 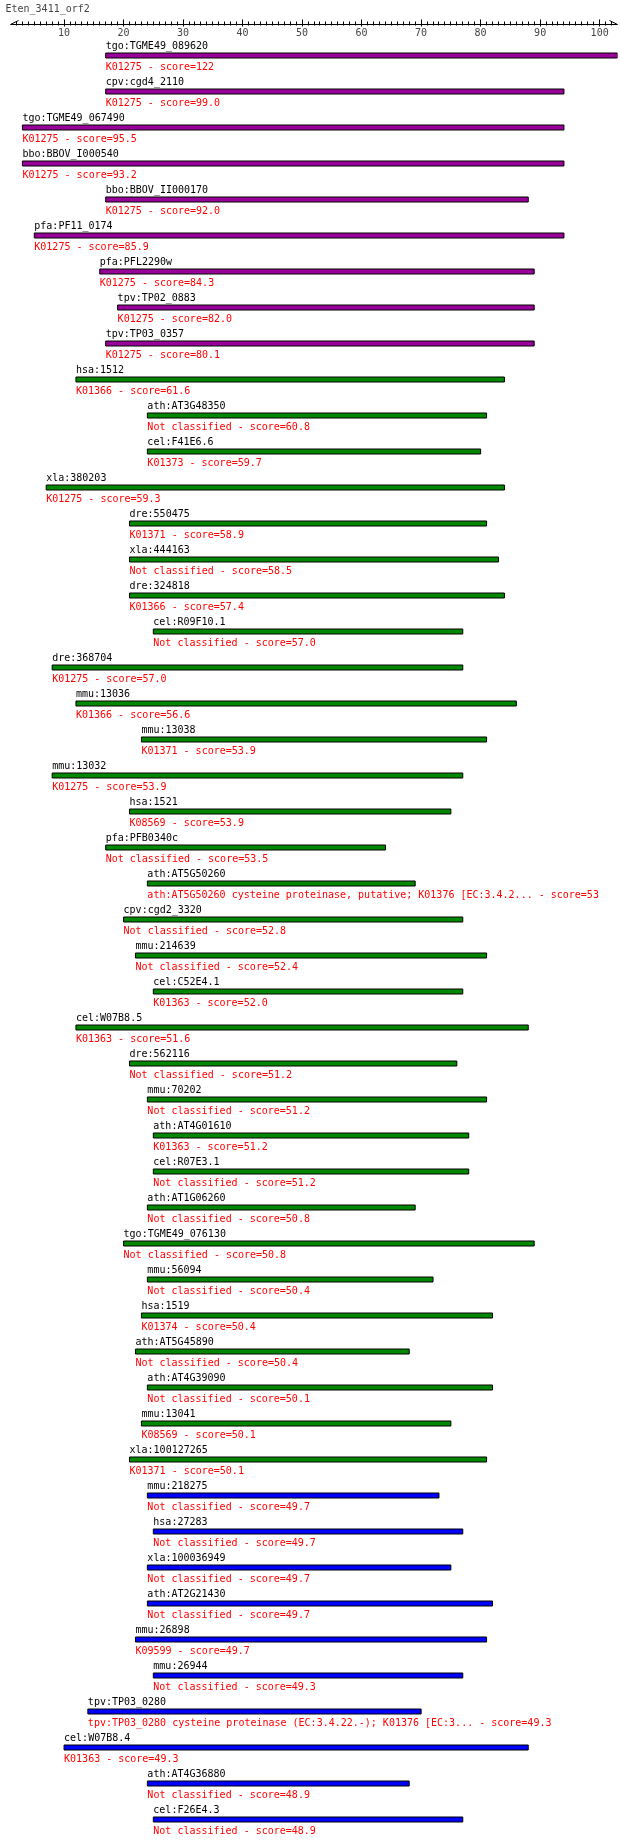 I want to click on annotation: K01363 - score=51.6, so click(x=133, y=1038).